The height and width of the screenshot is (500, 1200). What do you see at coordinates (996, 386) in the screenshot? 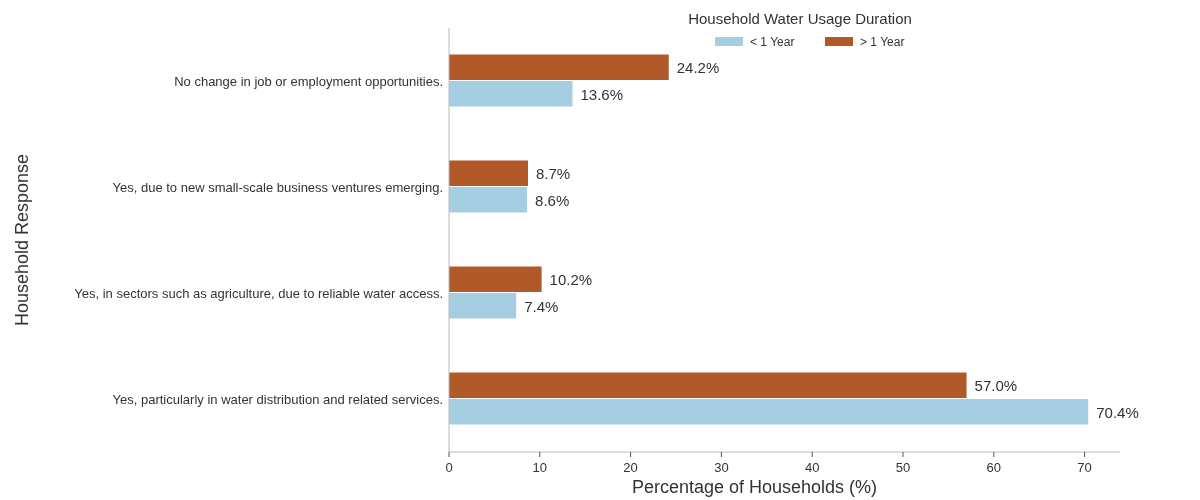
I see `data-label: 57.0%` at bounding box center [996, 386].